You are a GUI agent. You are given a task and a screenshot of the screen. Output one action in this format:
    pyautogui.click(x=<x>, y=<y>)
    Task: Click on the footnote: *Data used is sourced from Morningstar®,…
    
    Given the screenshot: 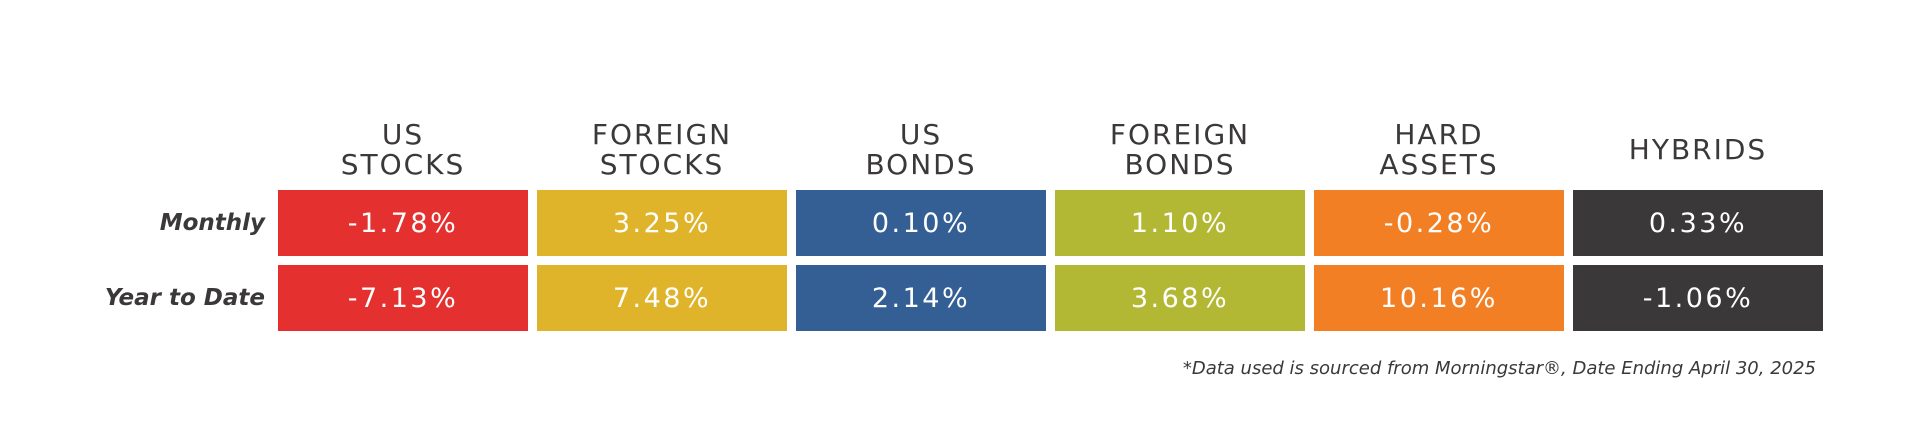 What is the action you would take?
    pyautogui.click(x=1499, y=368)
    